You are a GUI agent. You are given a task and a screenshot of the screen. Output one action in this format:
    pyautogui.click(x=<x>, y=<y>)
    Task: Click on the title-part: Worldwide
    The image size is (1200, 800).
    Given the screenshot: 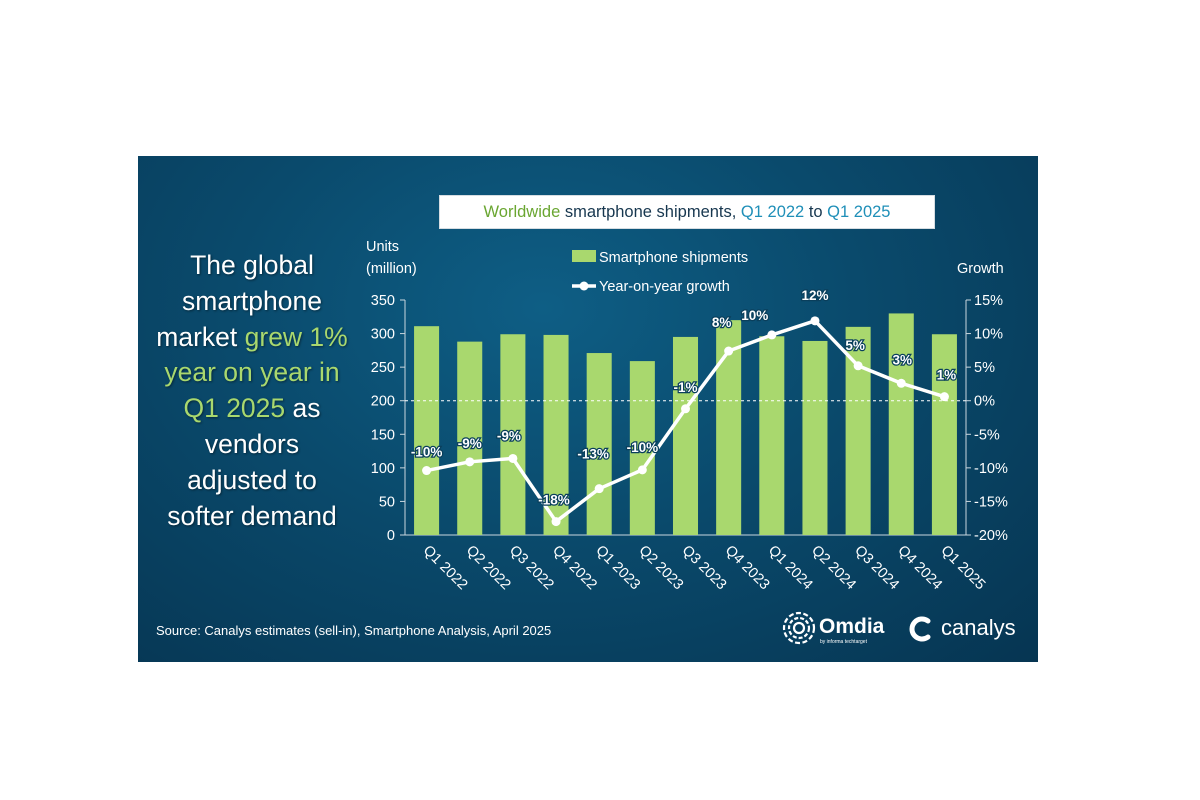 What is the action you would take?
    pyautogui.click(x=522, y=212)
    